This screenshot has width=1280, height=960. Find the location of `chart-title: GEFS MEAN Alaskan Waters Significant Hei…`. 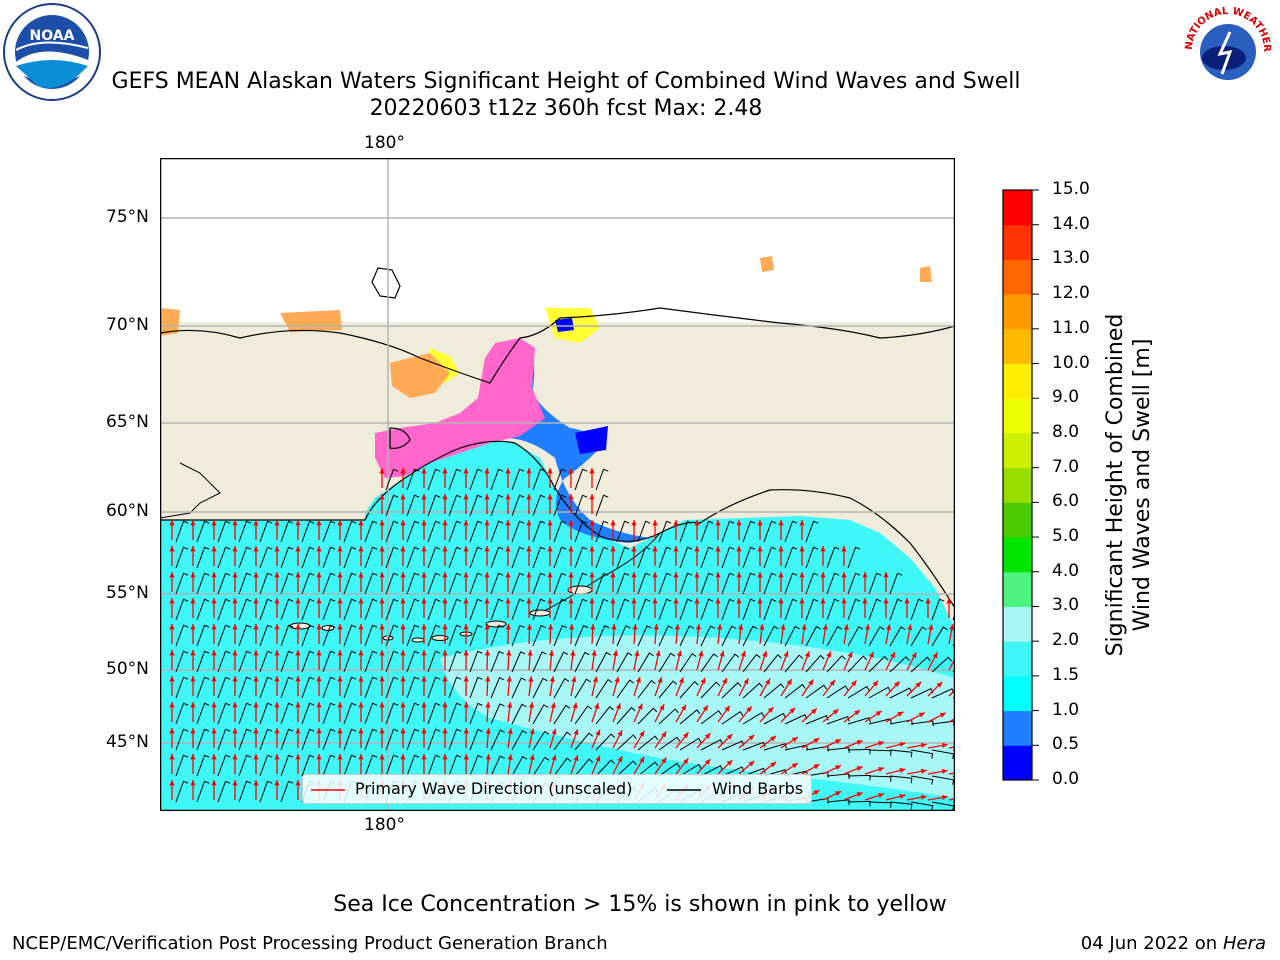

chart-title: GEFS MEAN Alaskan Waters Significant Hei… is located at coordinates (566, 81).